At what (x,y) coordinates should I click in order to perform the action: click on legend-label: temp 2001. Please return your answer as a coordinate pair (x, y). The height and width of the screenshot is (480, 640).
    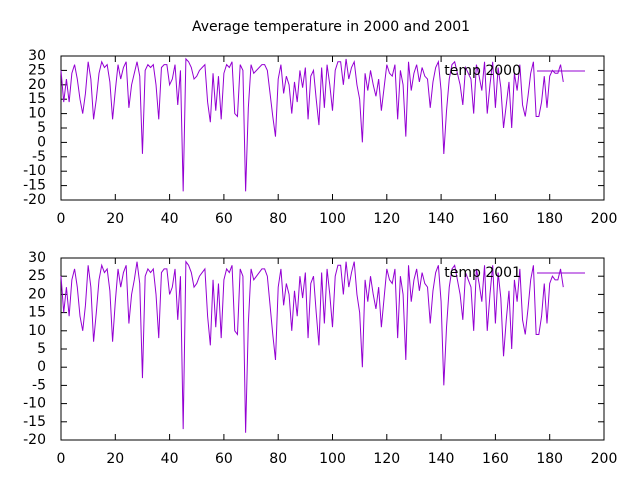
    Looking at the image, I should click on (482, 273).